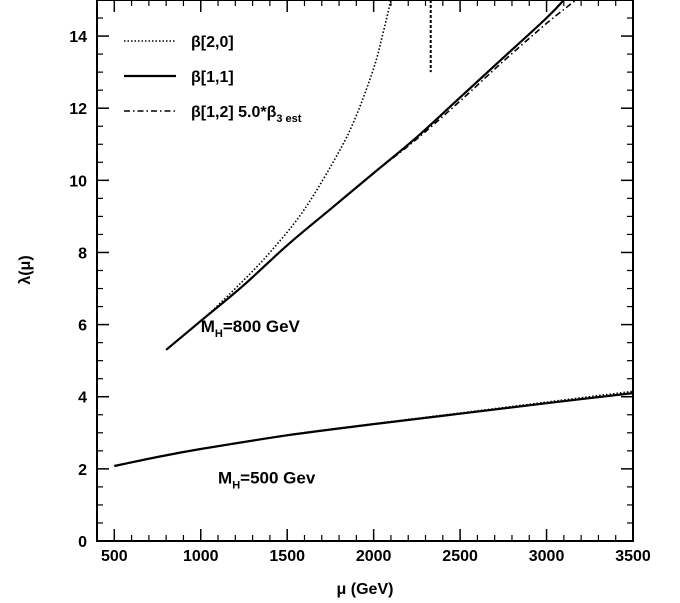 This screenshot has width=680, height=603. I want to click on x-tick-label-3500: 3500, so click(633, 556).